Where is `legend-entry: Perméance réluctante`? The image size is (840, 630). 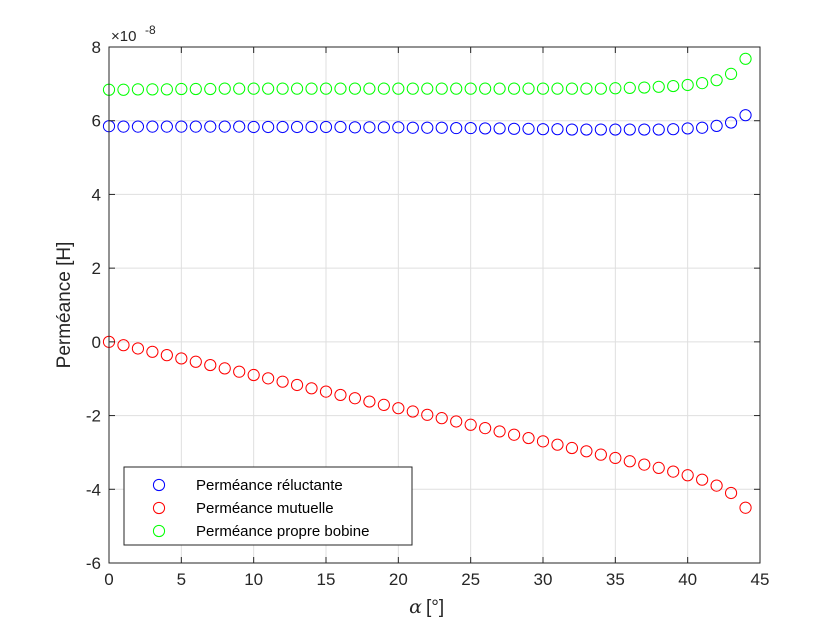 legend-entry: Perméance réluctante is located at coordinates (247, 485).